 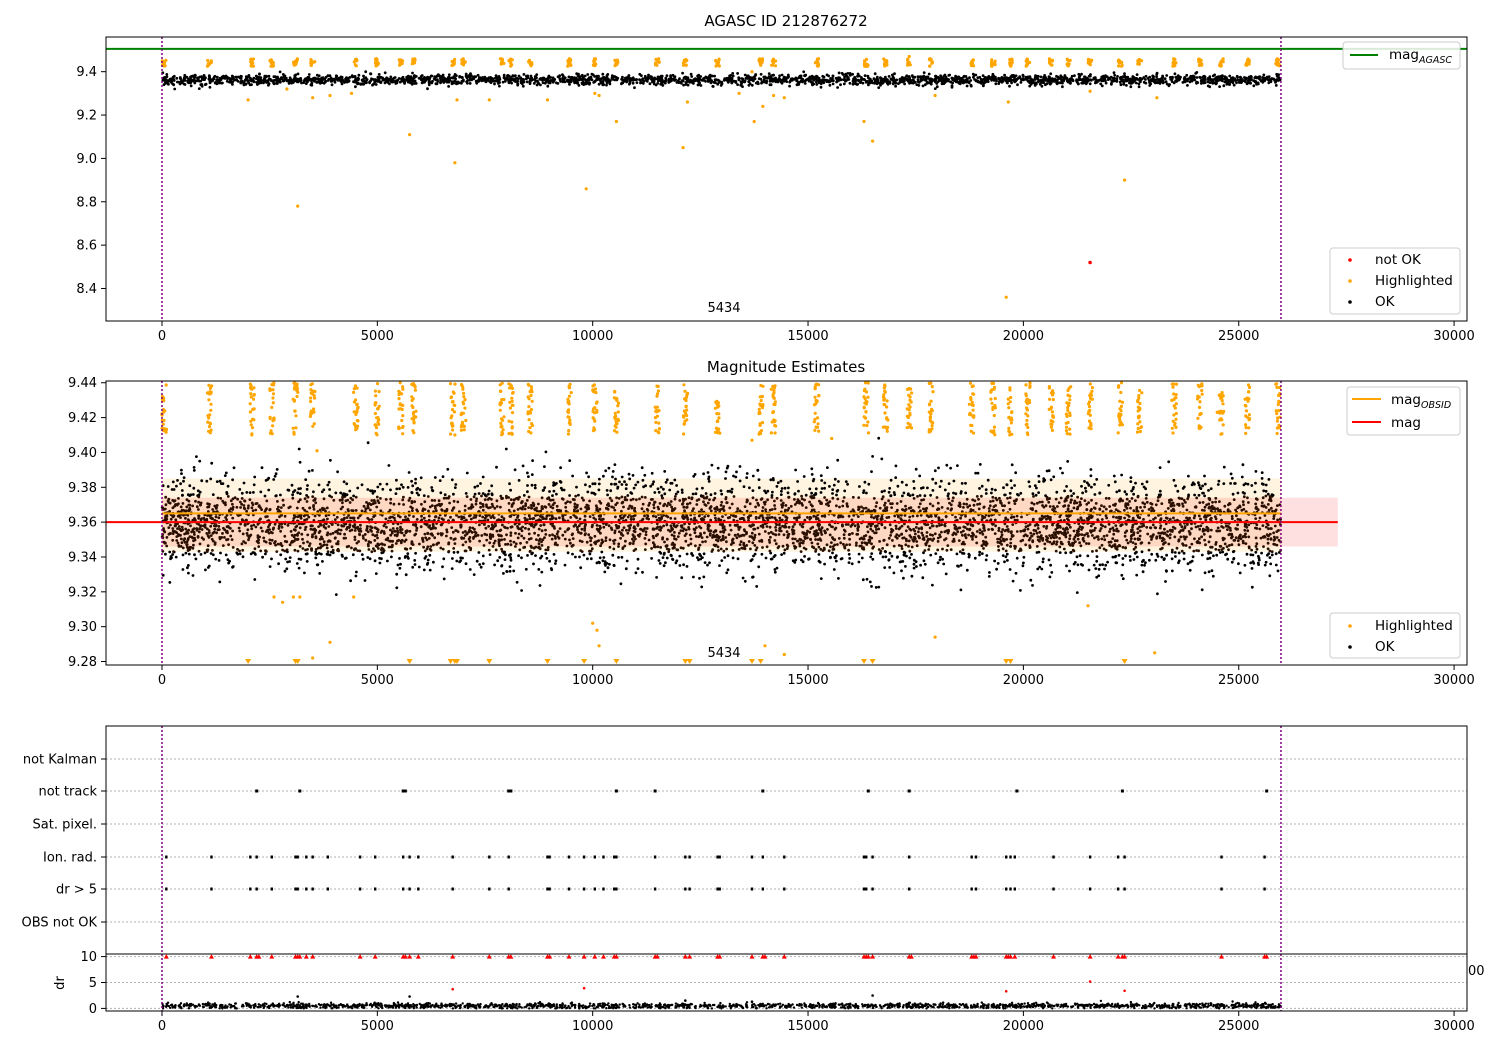 I want to click on panel-agasc-legend-top: magAGASC, so click(x=1401, y=55).